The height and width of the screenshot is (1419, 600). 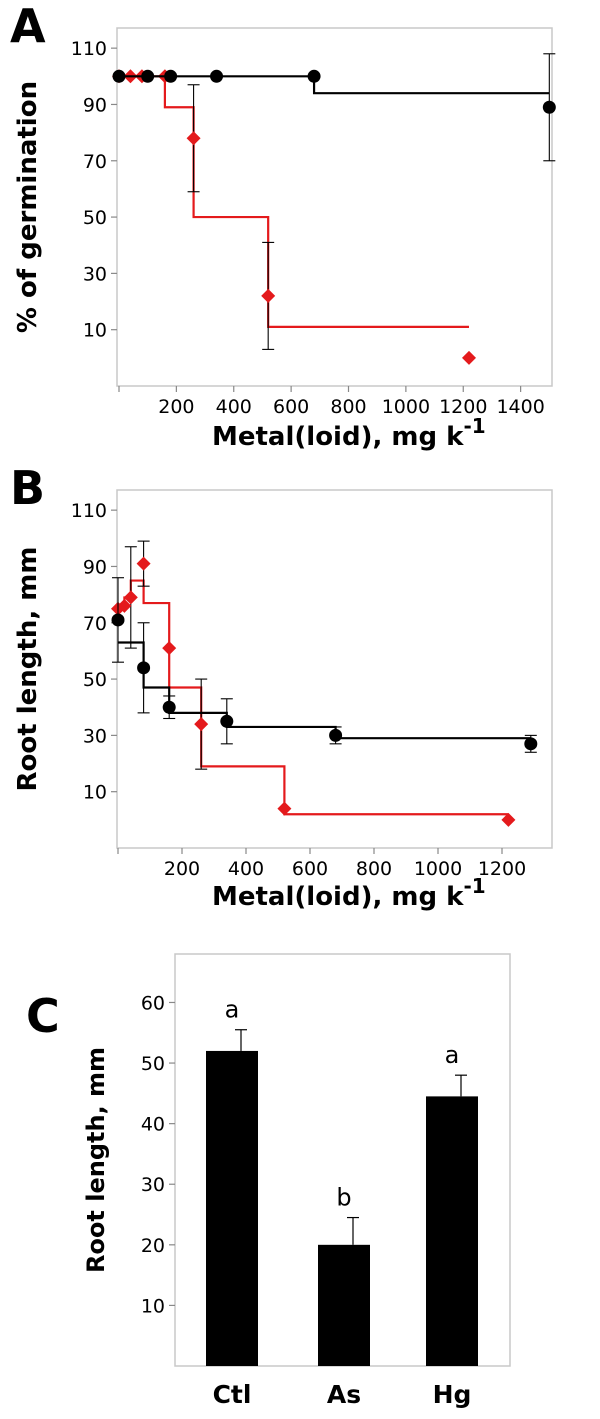 I want to click on panel-a-ytick-label: 70, so click(x=95, y=162).